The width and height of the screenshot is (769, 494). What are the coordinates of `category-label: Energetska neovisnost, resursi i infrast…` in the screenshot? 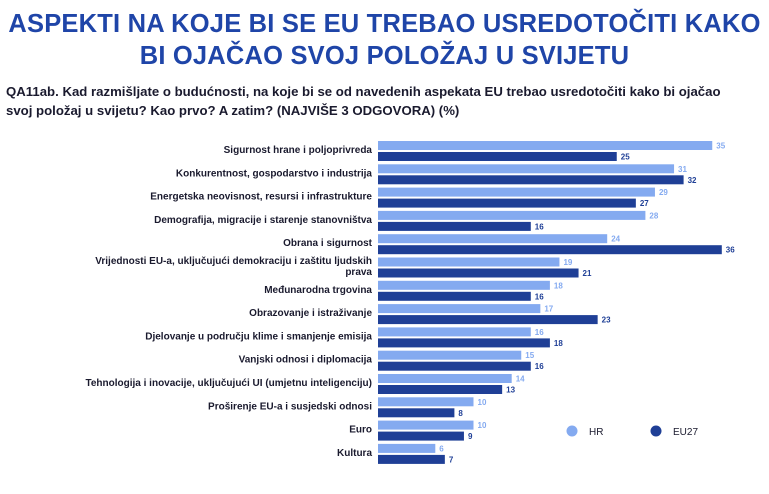 It's located at (261, 197).